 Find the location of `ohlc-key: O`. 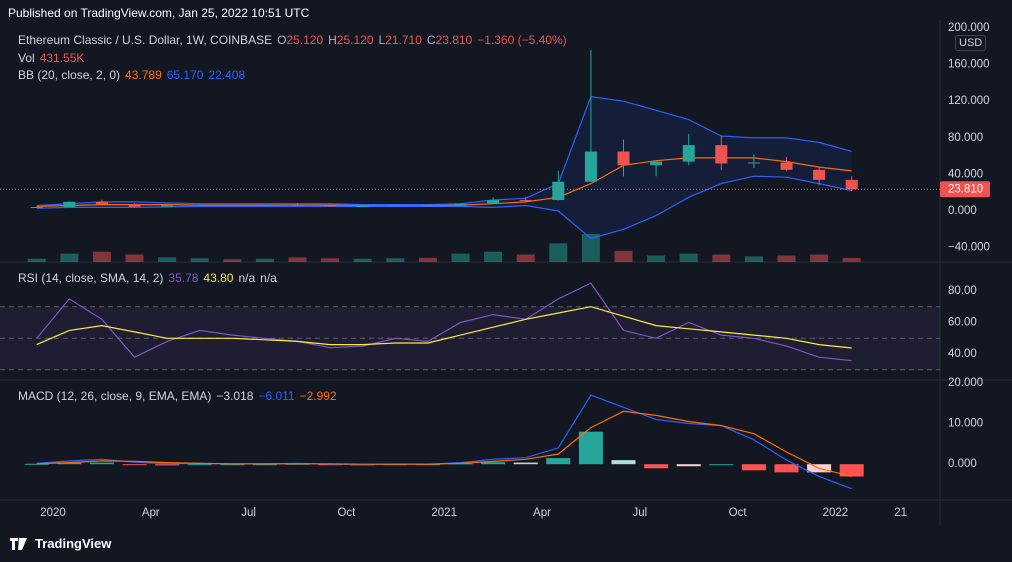

ohlc-key: O is located at coordinates (282, 40).